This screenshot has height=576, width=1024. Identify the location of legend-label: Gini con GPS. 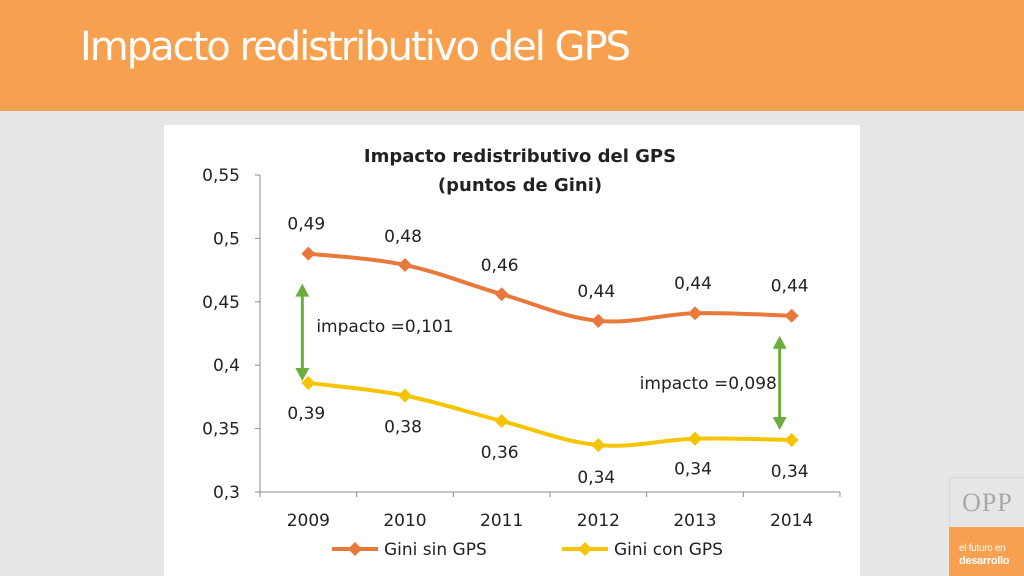
(668, 550).